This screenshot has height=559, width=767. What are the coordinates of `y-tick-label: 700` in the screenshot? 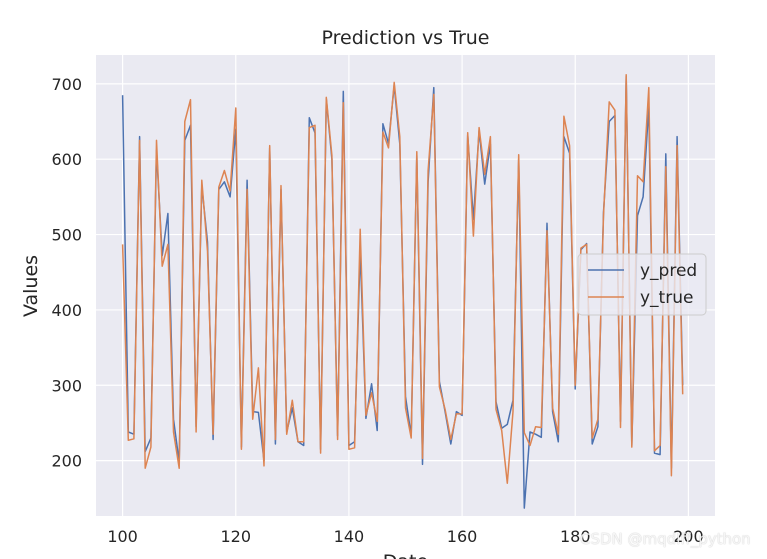 It's located at (66, 84).